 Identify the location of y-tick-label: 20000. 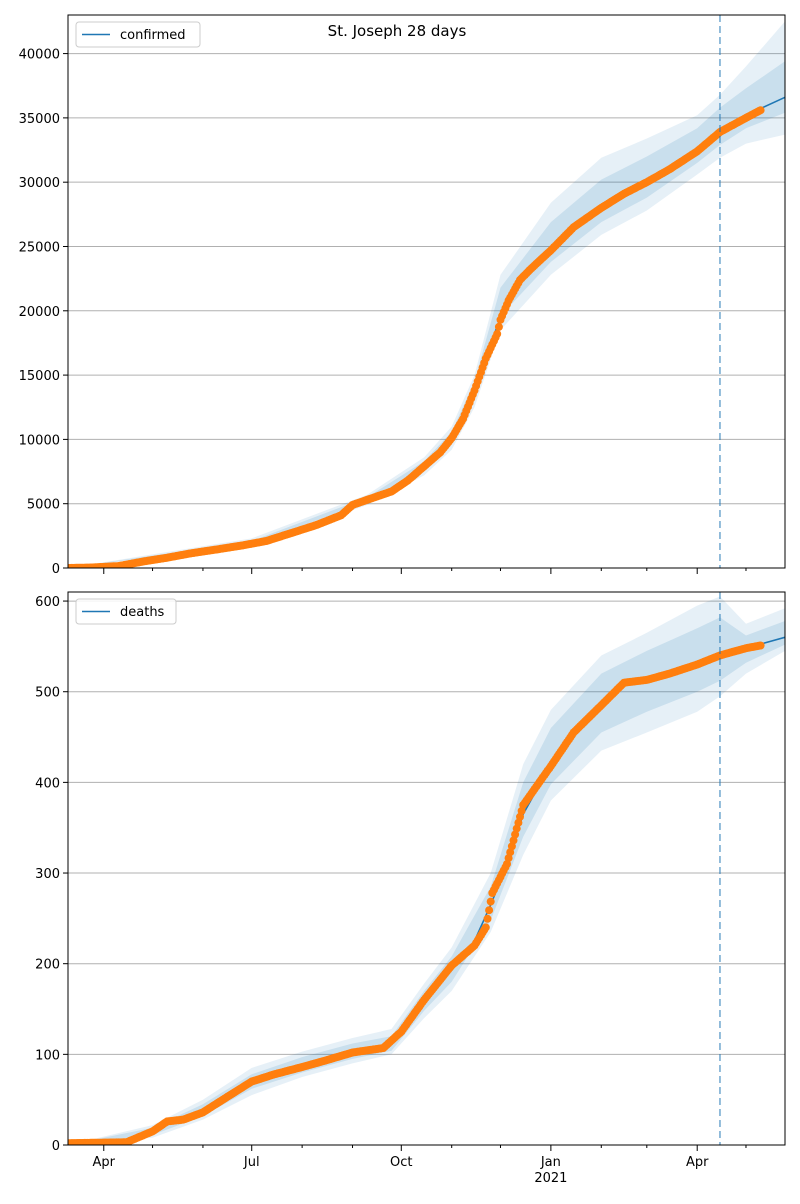
(39, 312).